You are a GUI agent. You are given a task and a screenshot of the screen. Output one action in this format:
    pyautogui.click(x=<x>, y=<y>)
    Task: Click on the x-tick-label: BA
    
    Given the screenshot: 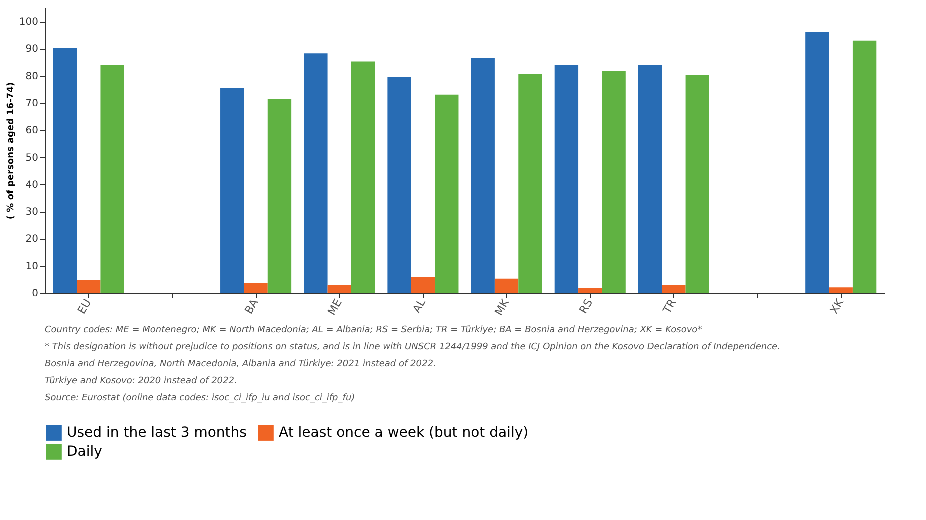 What is the action you would take?
    pyautogui.click(x=252, y=306)
    